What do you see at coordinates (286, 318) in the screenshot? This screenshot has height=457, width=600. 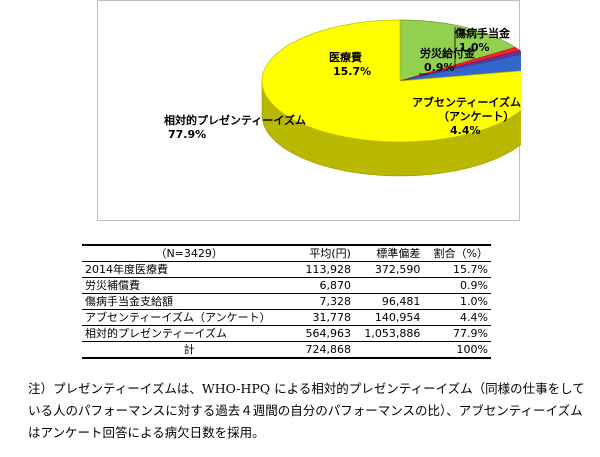 I see `table-row: アブセンティーイズム（アンケート） 31,778 140,954 4.4%` at bounding box center [286, 318].